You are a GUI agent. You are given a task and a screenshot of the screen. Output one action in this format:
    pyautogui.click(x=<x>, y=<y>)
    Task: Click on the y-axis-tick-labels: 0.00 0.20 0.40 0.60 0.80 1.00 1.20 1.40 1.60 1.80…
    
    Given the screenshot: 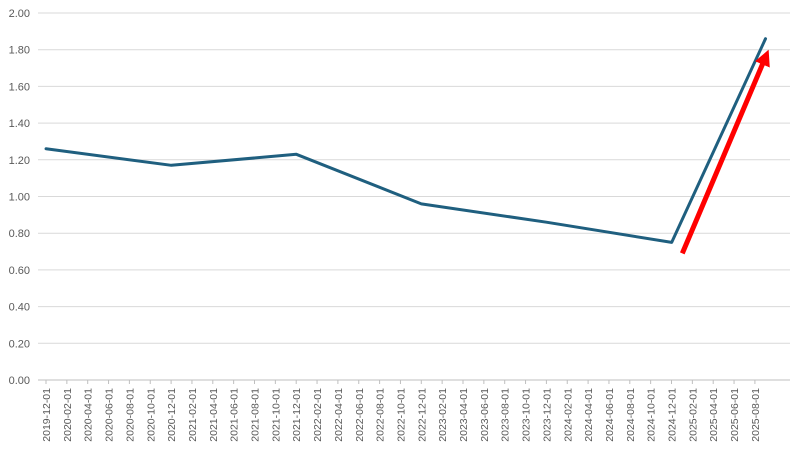 What is the action you would take?
    pyautogui.click(x=19, y=197)
    